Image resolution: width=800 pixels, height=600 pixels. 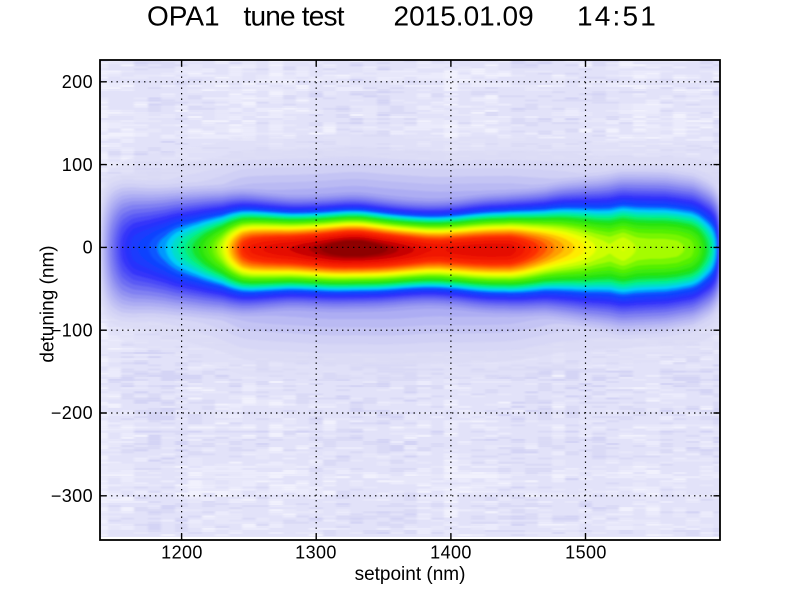 What do you see at coordinates (464, 16) in the screenshot?
I see `svg-text: 2015.01.09` at bounding box center [464, 16].